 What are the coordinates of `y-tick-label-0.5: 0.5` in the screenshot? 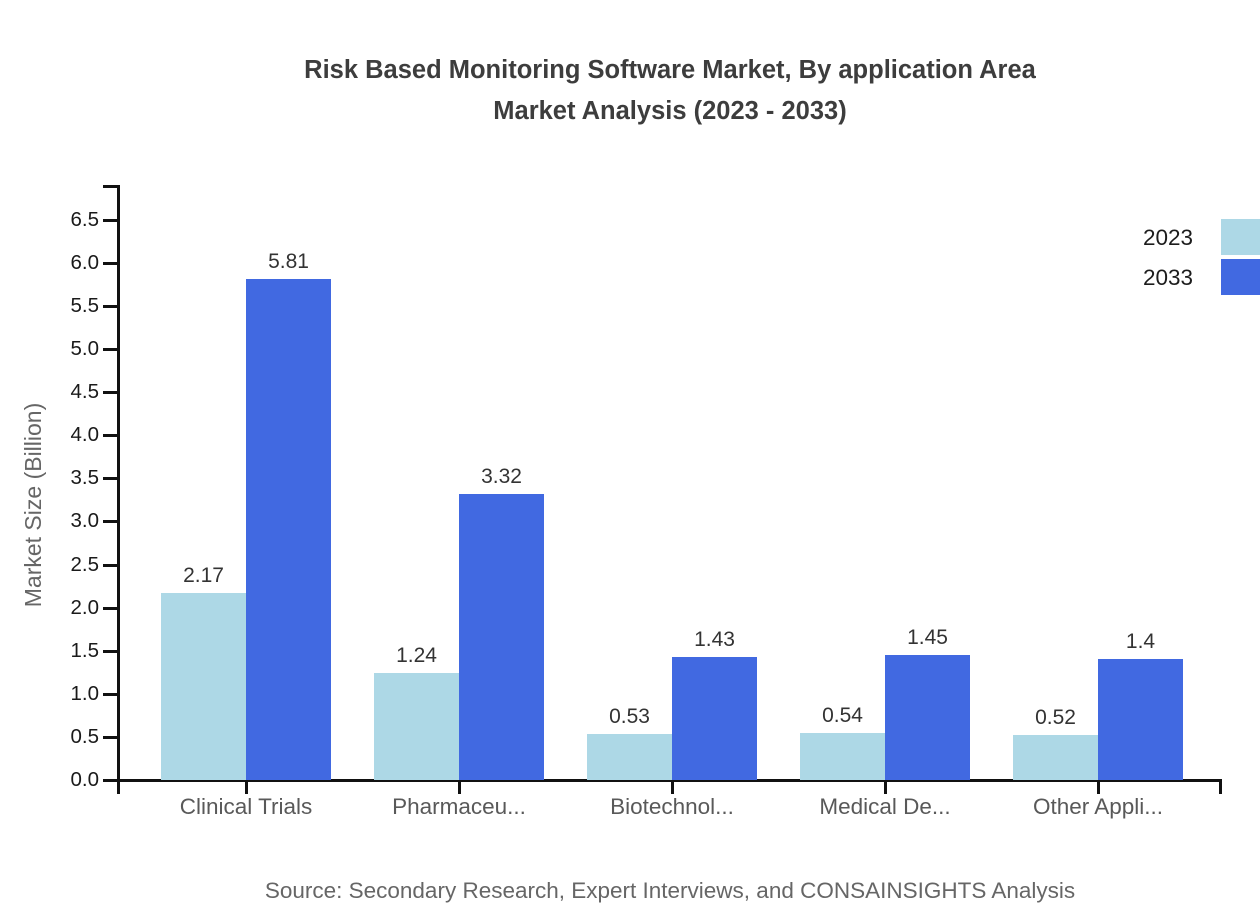 It's located at (85, 736).